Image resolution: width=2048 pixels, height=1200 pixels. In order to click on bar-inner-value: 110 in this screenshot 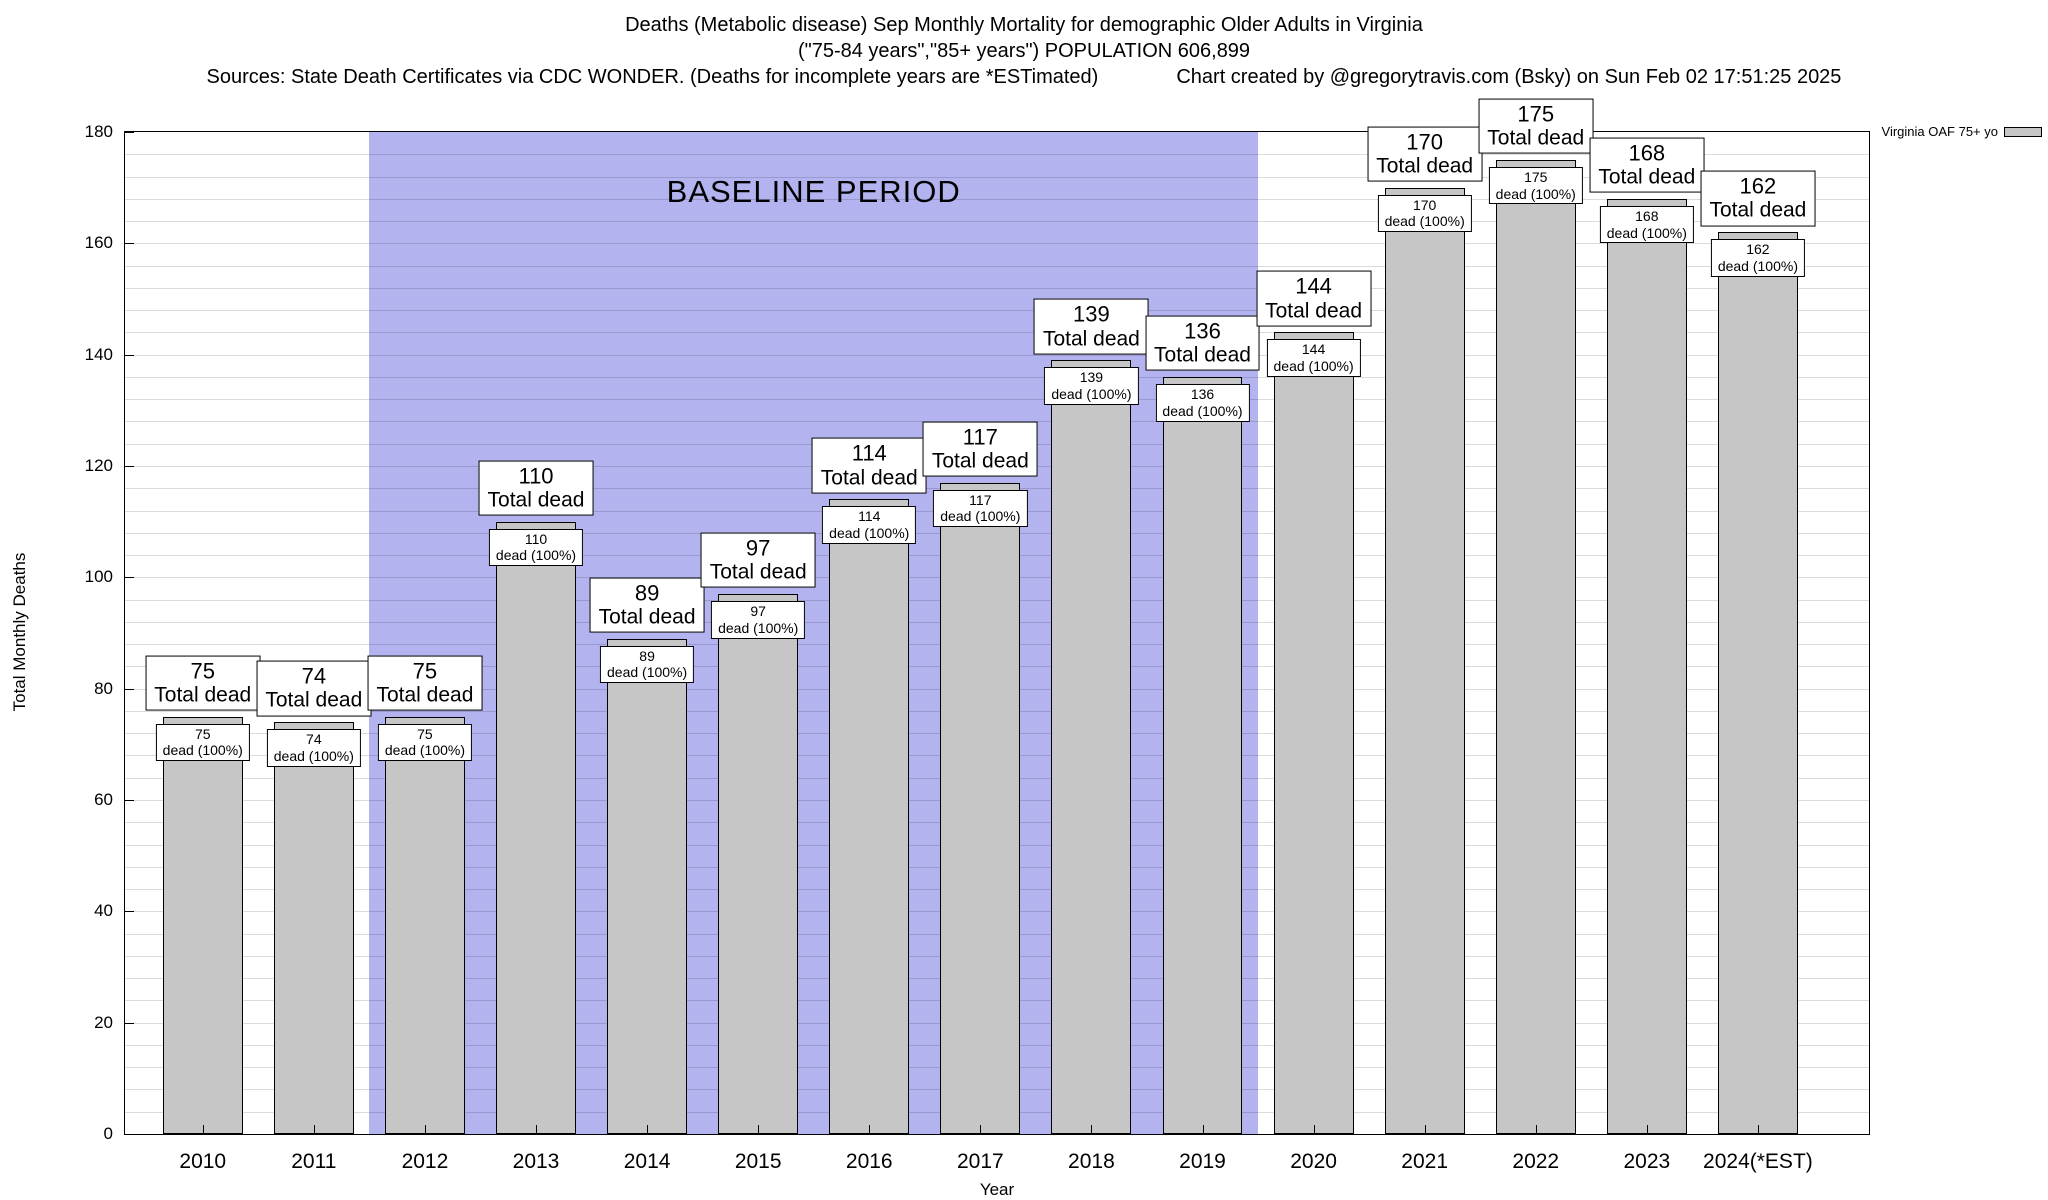, I will do `click(536, 538)`.